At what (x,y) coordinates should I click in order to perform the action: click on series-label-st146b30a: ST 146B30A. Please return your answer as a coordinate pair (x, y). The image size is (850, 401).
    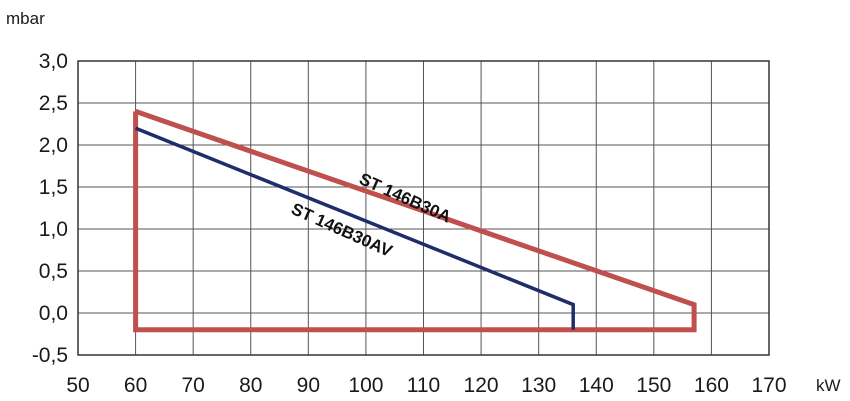
    Looking at the image, I should click on (405, 197).